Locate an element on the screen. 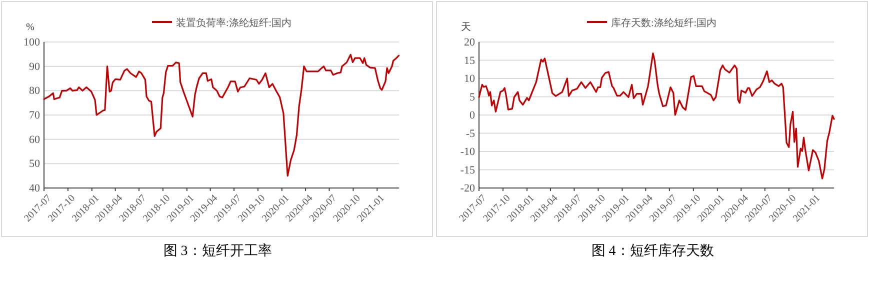  y-tick-label: 40 is located at coordinates (34, 188).